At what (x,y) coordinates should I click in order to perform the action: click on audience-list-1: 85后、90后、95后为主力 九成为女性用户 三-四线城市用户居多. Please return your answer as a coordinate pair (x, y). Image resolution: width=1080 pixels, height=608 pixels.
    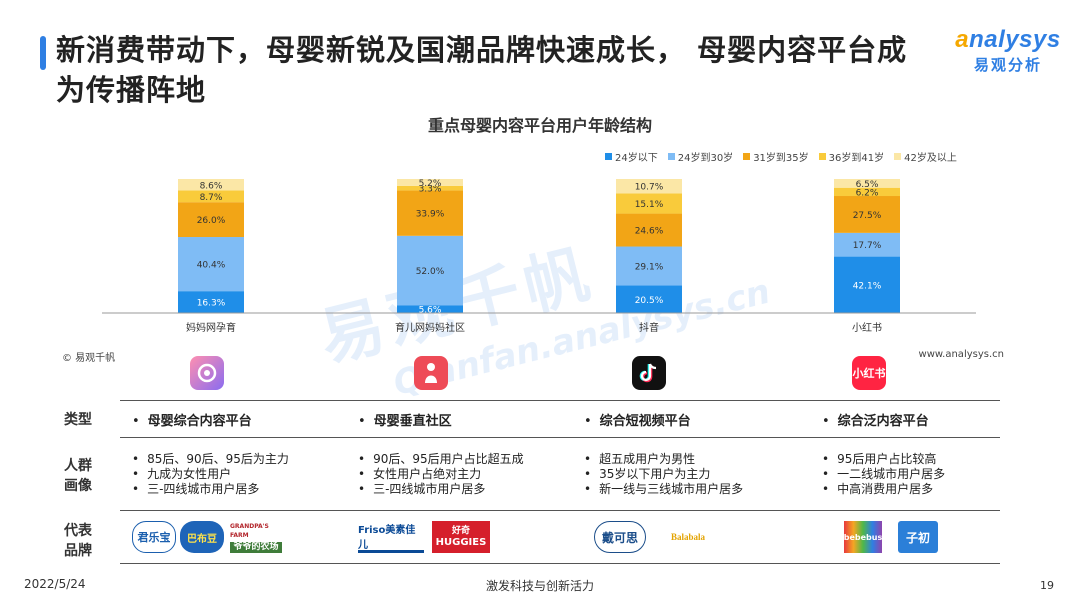
    Looking at the image, I should click on (210, 474).